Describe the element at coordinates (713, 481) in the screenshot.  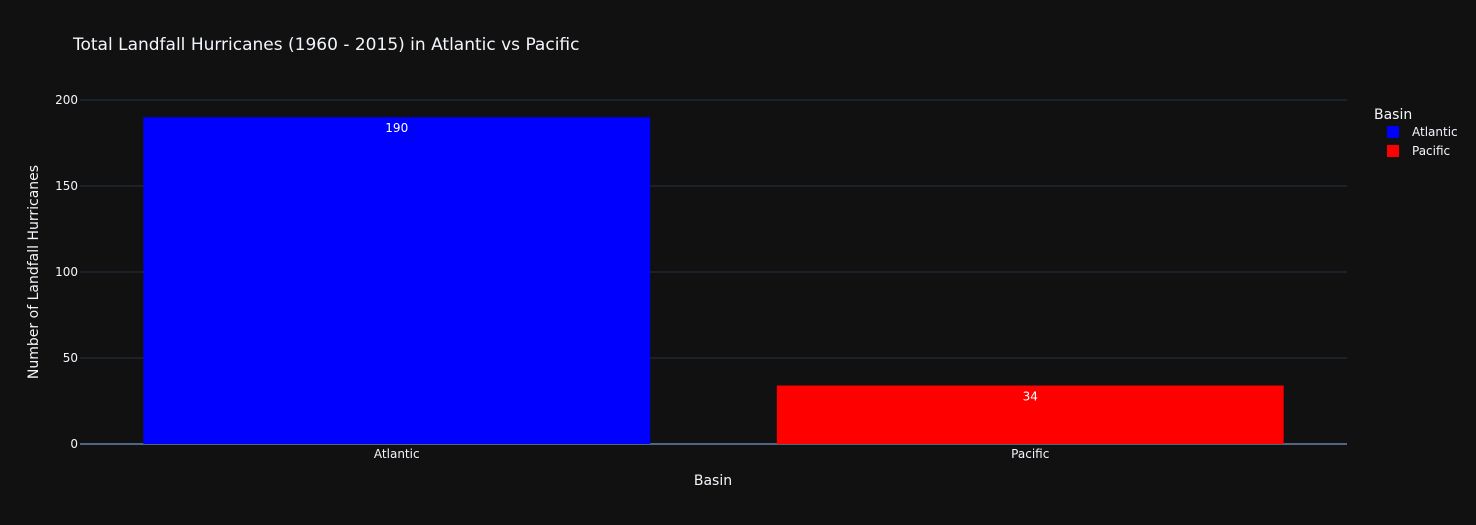
I see `x-axis-title: Basin` at that location.